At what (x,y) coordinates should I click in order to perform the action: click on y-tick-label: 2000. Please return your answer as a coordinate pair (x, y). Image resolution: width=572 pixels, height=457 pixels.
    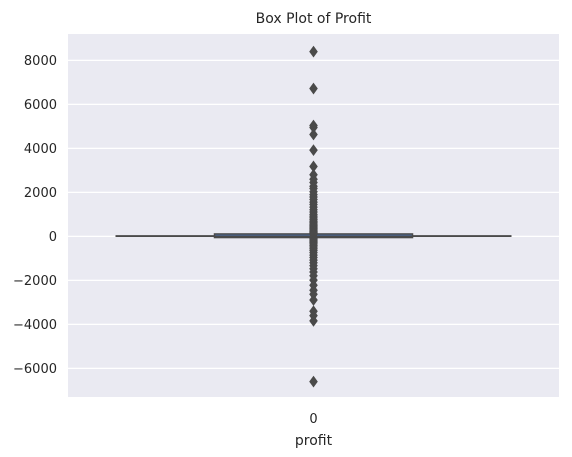
    Looking at the image, I should click on (40, 193).